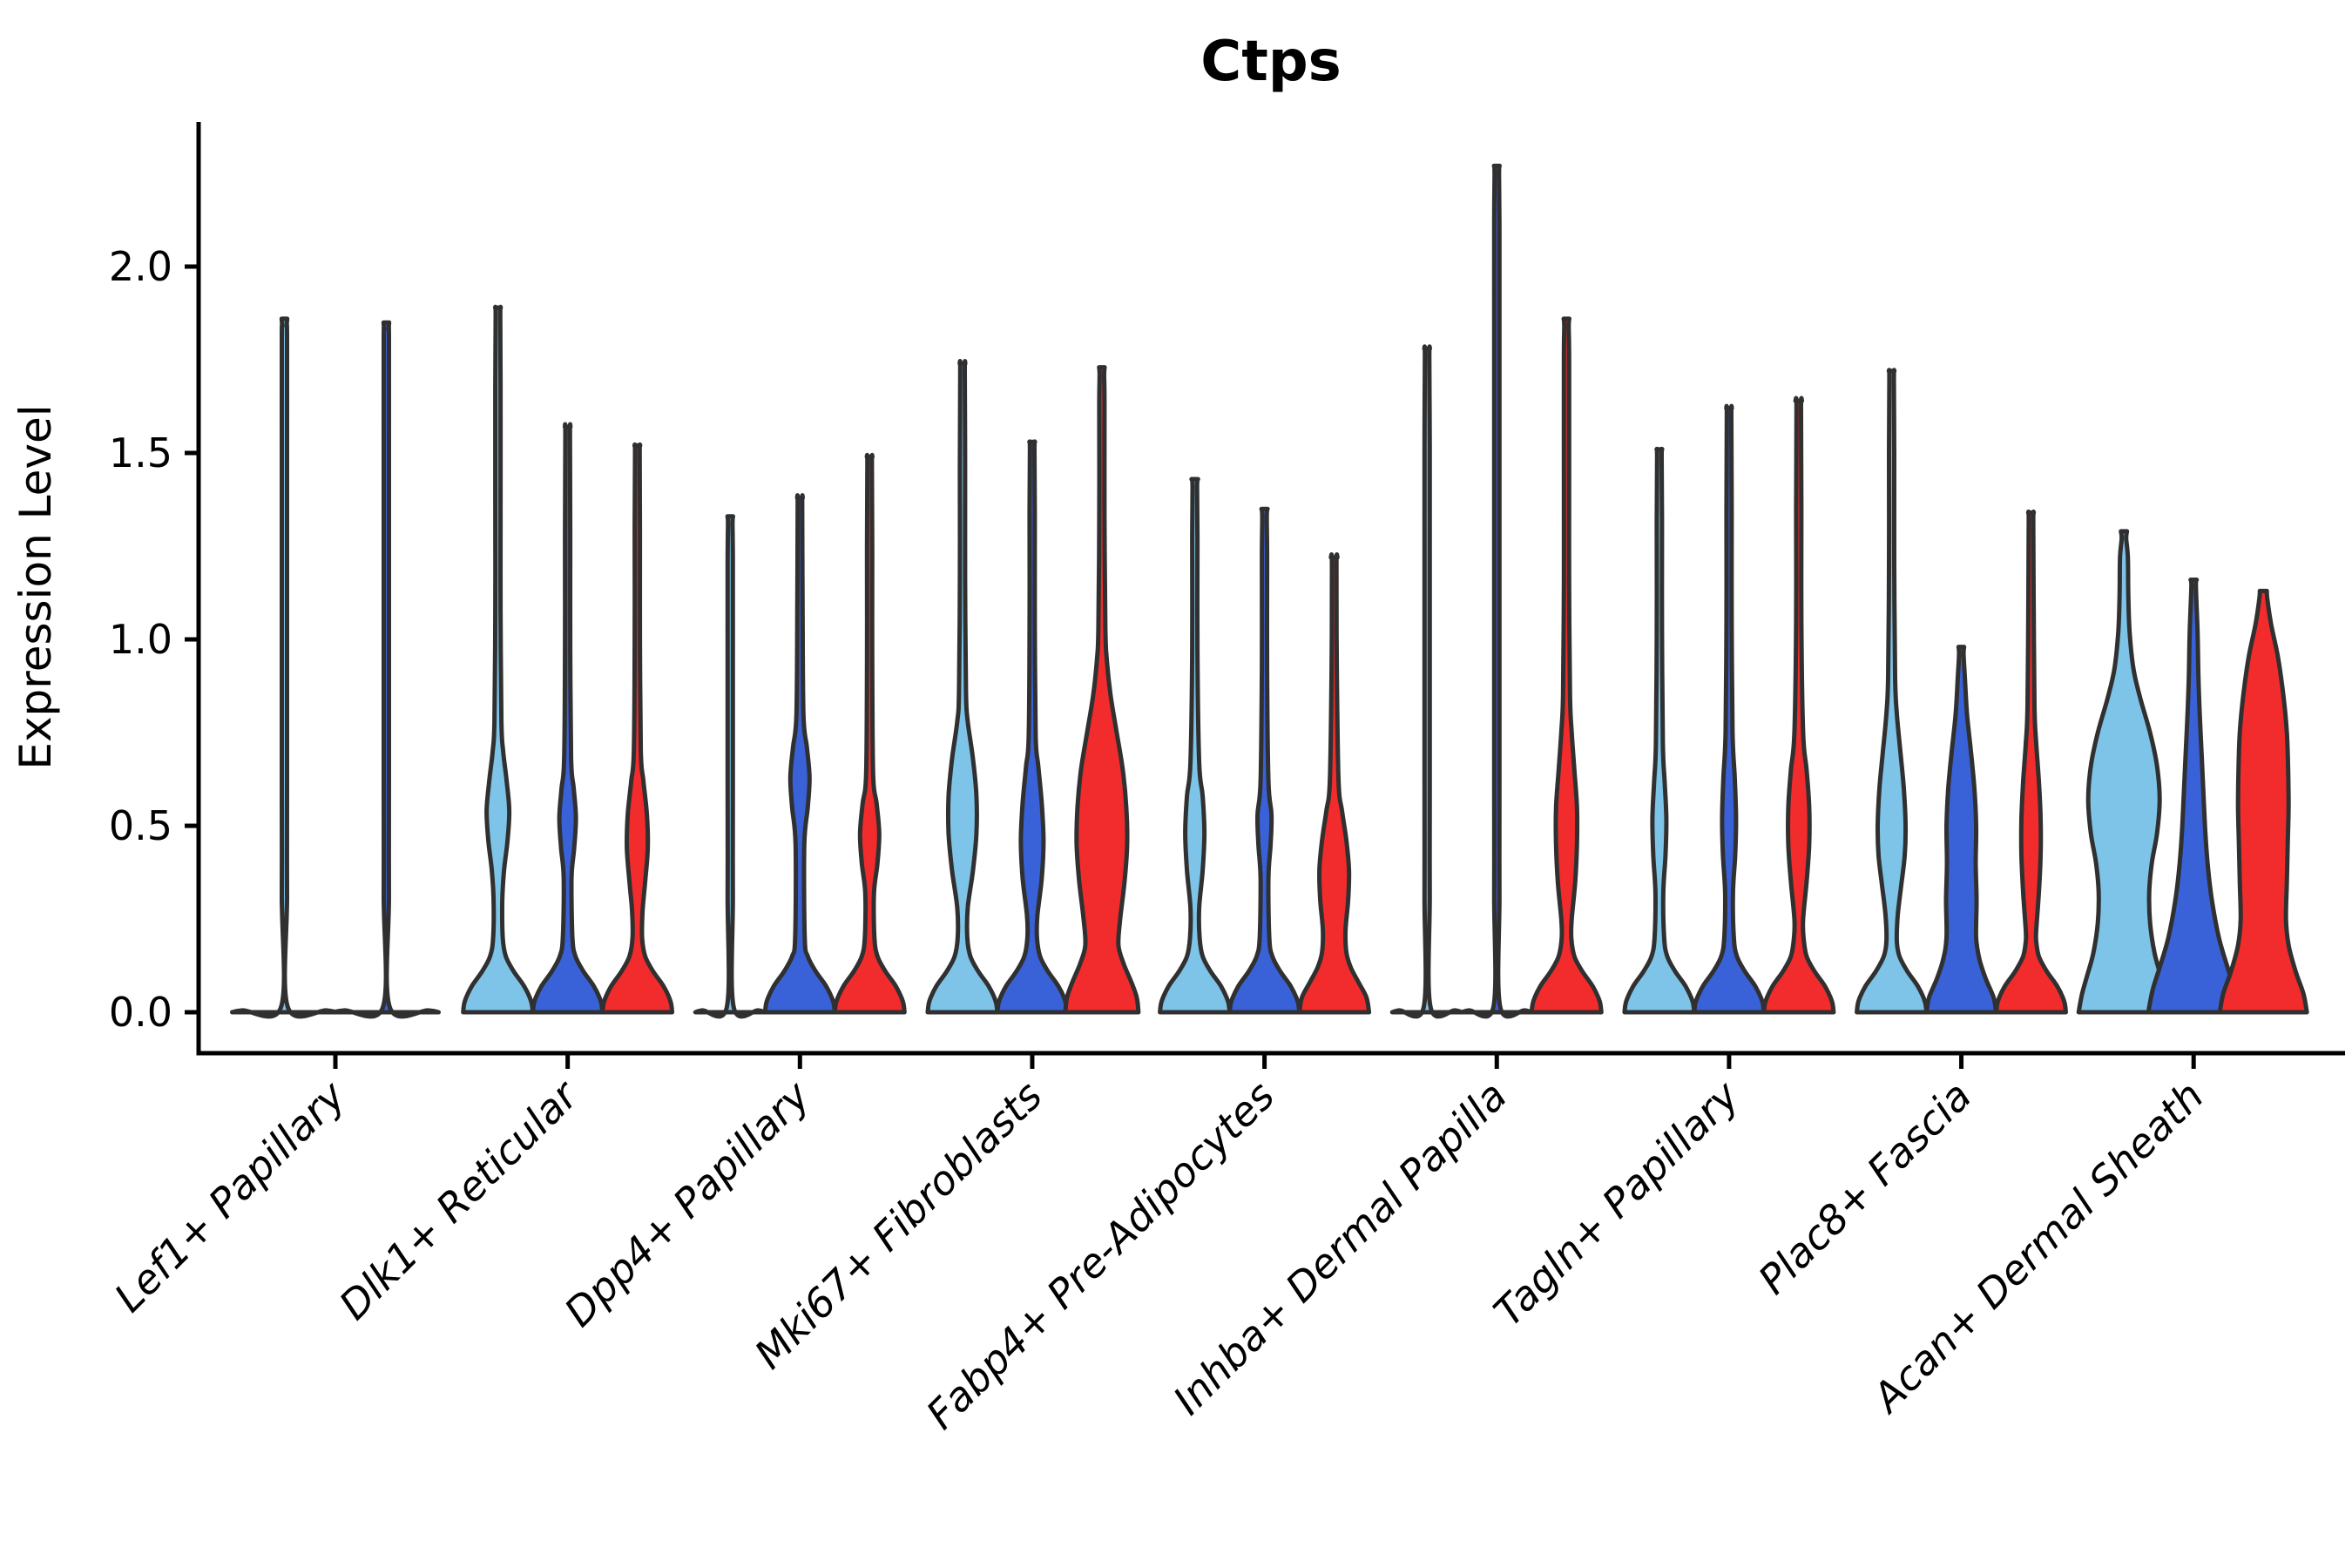 Image resolution: width=2352 pixels, height=1568 pixels. Describe the element at coordinates (230, 1196) in the screenshot. I see `x-tick-label: Lef1+ Papillary` at that location.